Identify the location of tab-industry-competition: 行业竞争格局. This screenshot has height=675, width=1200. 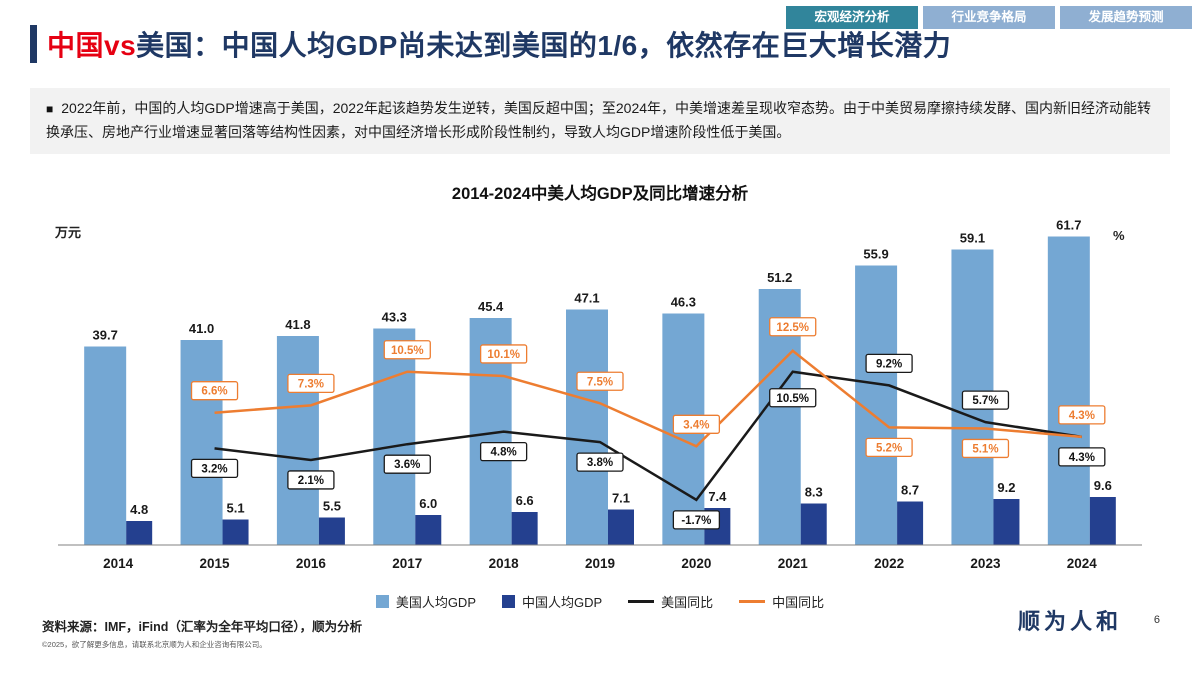
(989, 17).